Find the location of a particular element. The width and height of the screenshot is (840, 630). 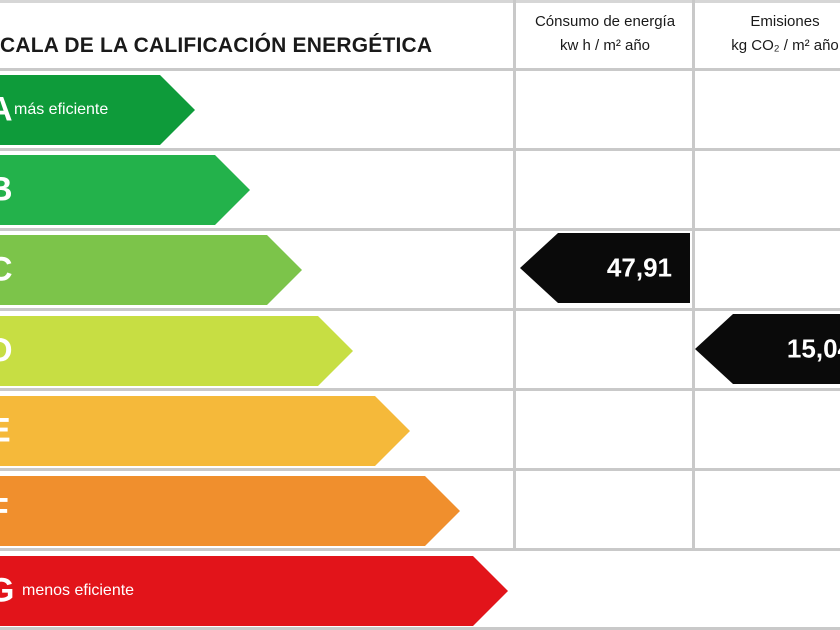

emission-column-unit: kg CO₂ / m² año is located at coordinates (785, 45).